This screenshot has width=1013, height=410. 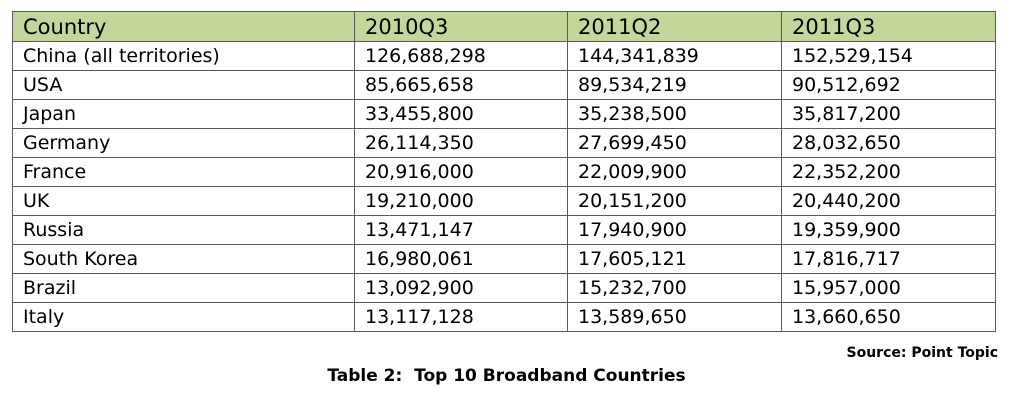 I want to click on table-cell-2011q2: 13,589,650, so click(x=674, y=317).